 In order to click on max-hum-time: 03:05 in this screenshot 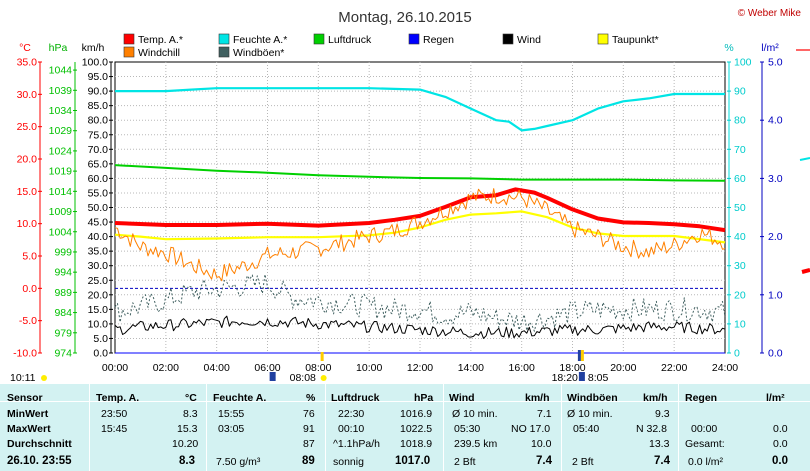, I will do `click(231, 429)`.